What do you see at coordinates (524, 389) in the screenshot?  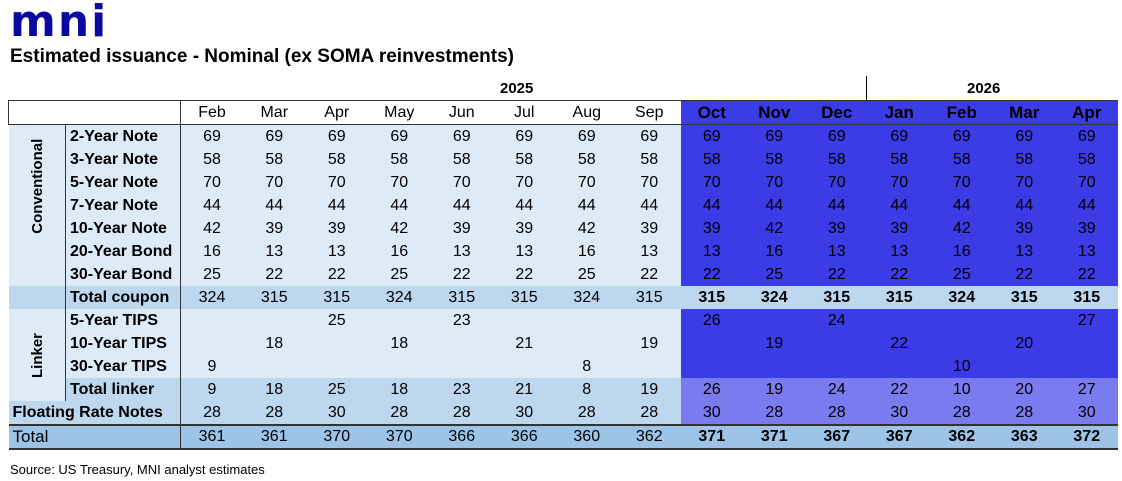 I see `value-cell: 21` at bounding box center [524, 389].